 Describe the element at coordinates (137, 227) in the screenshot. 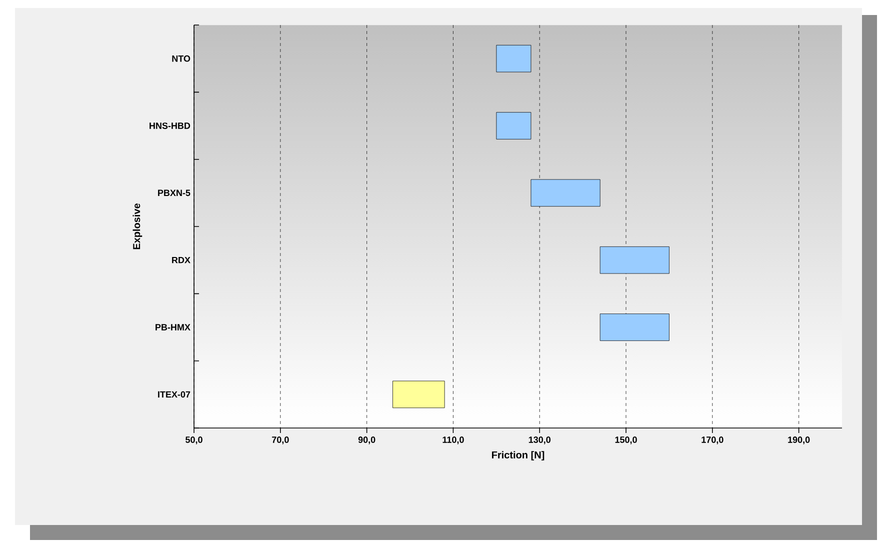

I see `y-axis-title: Explosive` at that location.